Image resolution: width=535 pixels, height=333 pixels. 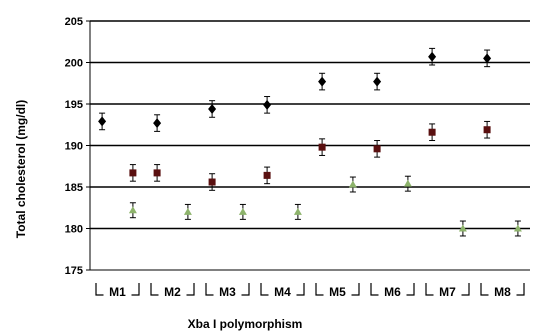 What do you see at coordinates (157, 123) in the screenshot?
I see `series1-M2-point` at bounding box center [157, 123].